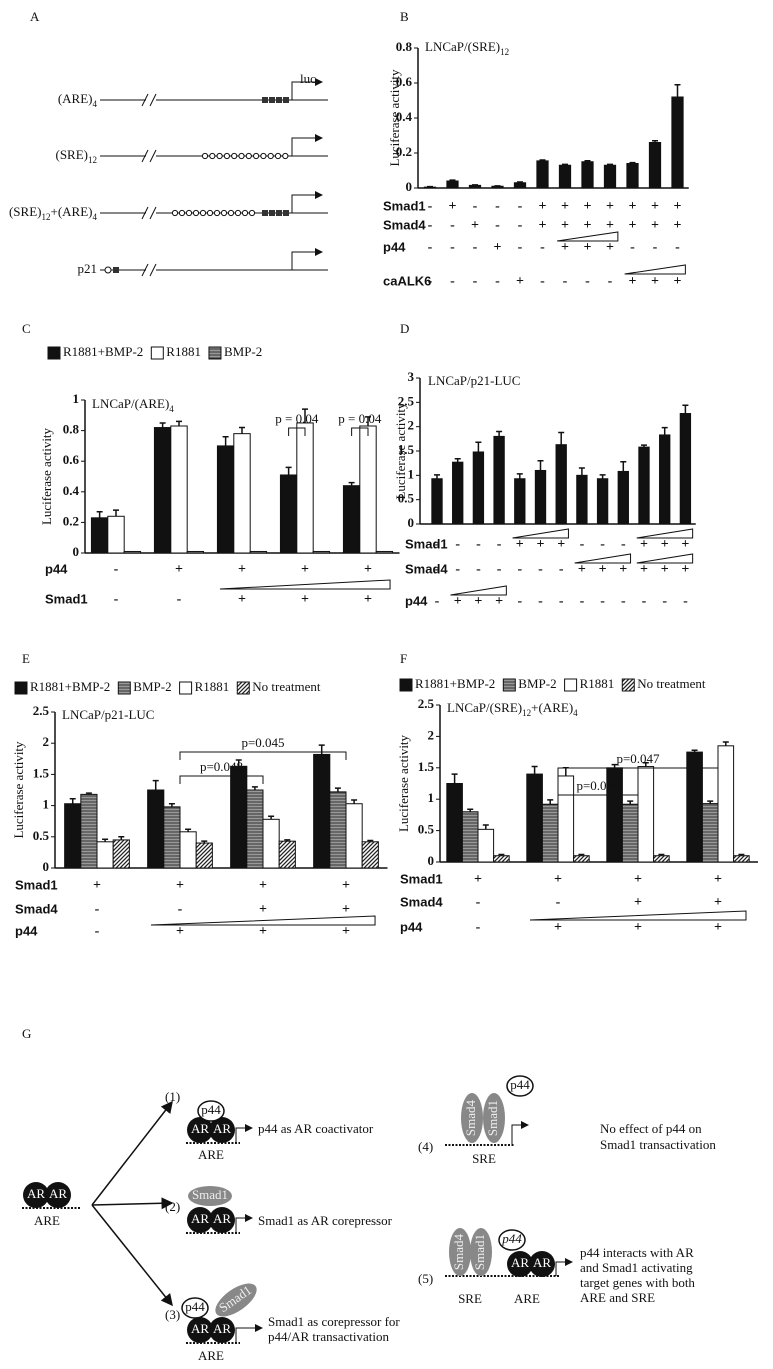 The height and width of the screenshot is (1369, 773). I want to click on step: (4), so click(425, 1146).